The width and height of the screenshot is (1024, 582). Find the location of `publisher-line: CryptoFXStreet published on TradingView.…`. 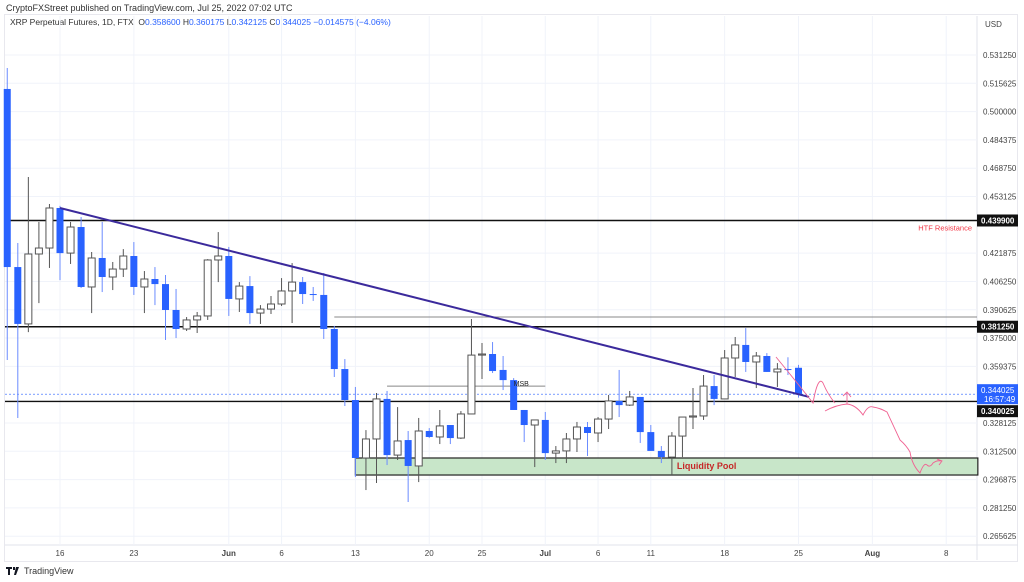

publisher-line: CryptoFXStreet published on TradingView.… is located at coordinates (149, 8).